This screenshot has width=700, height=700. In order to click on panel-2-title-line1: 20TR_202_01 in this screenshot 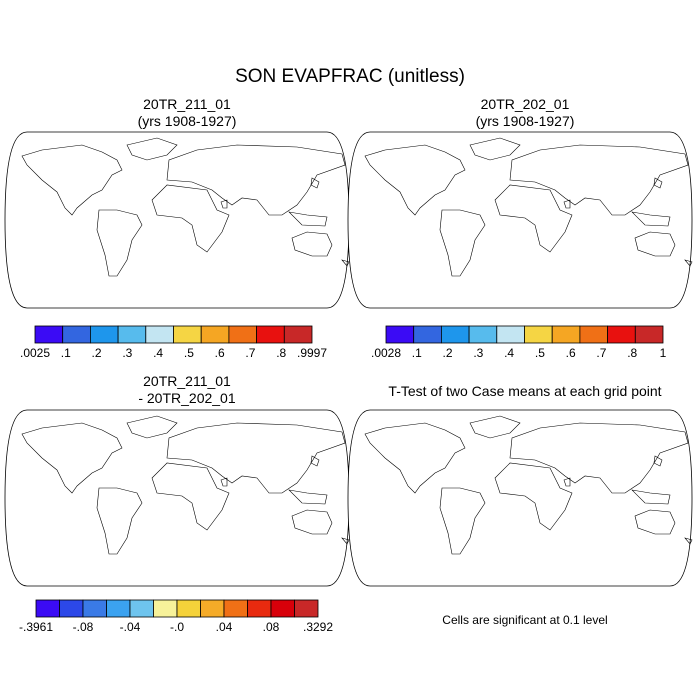, I will do `click(525, 104)`.